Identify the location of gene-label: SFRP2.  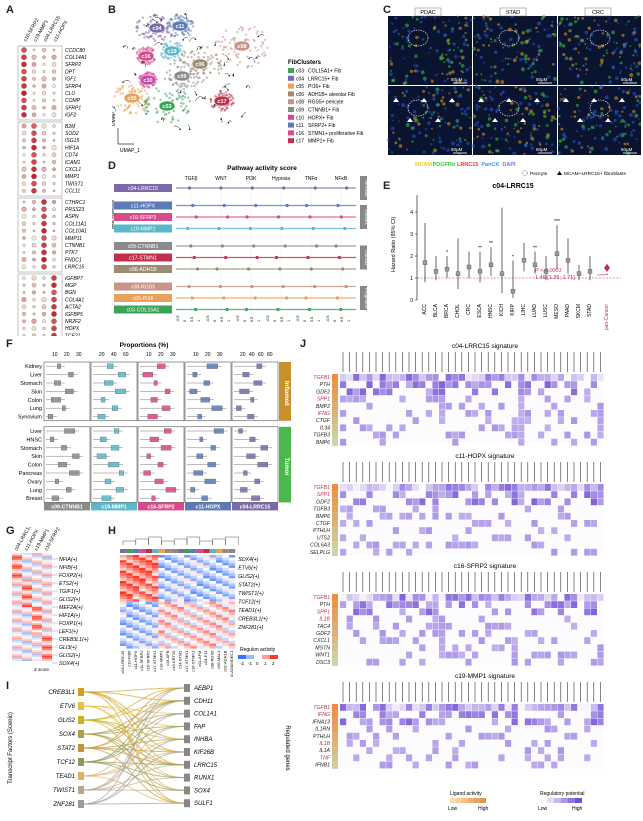
(73, 65).